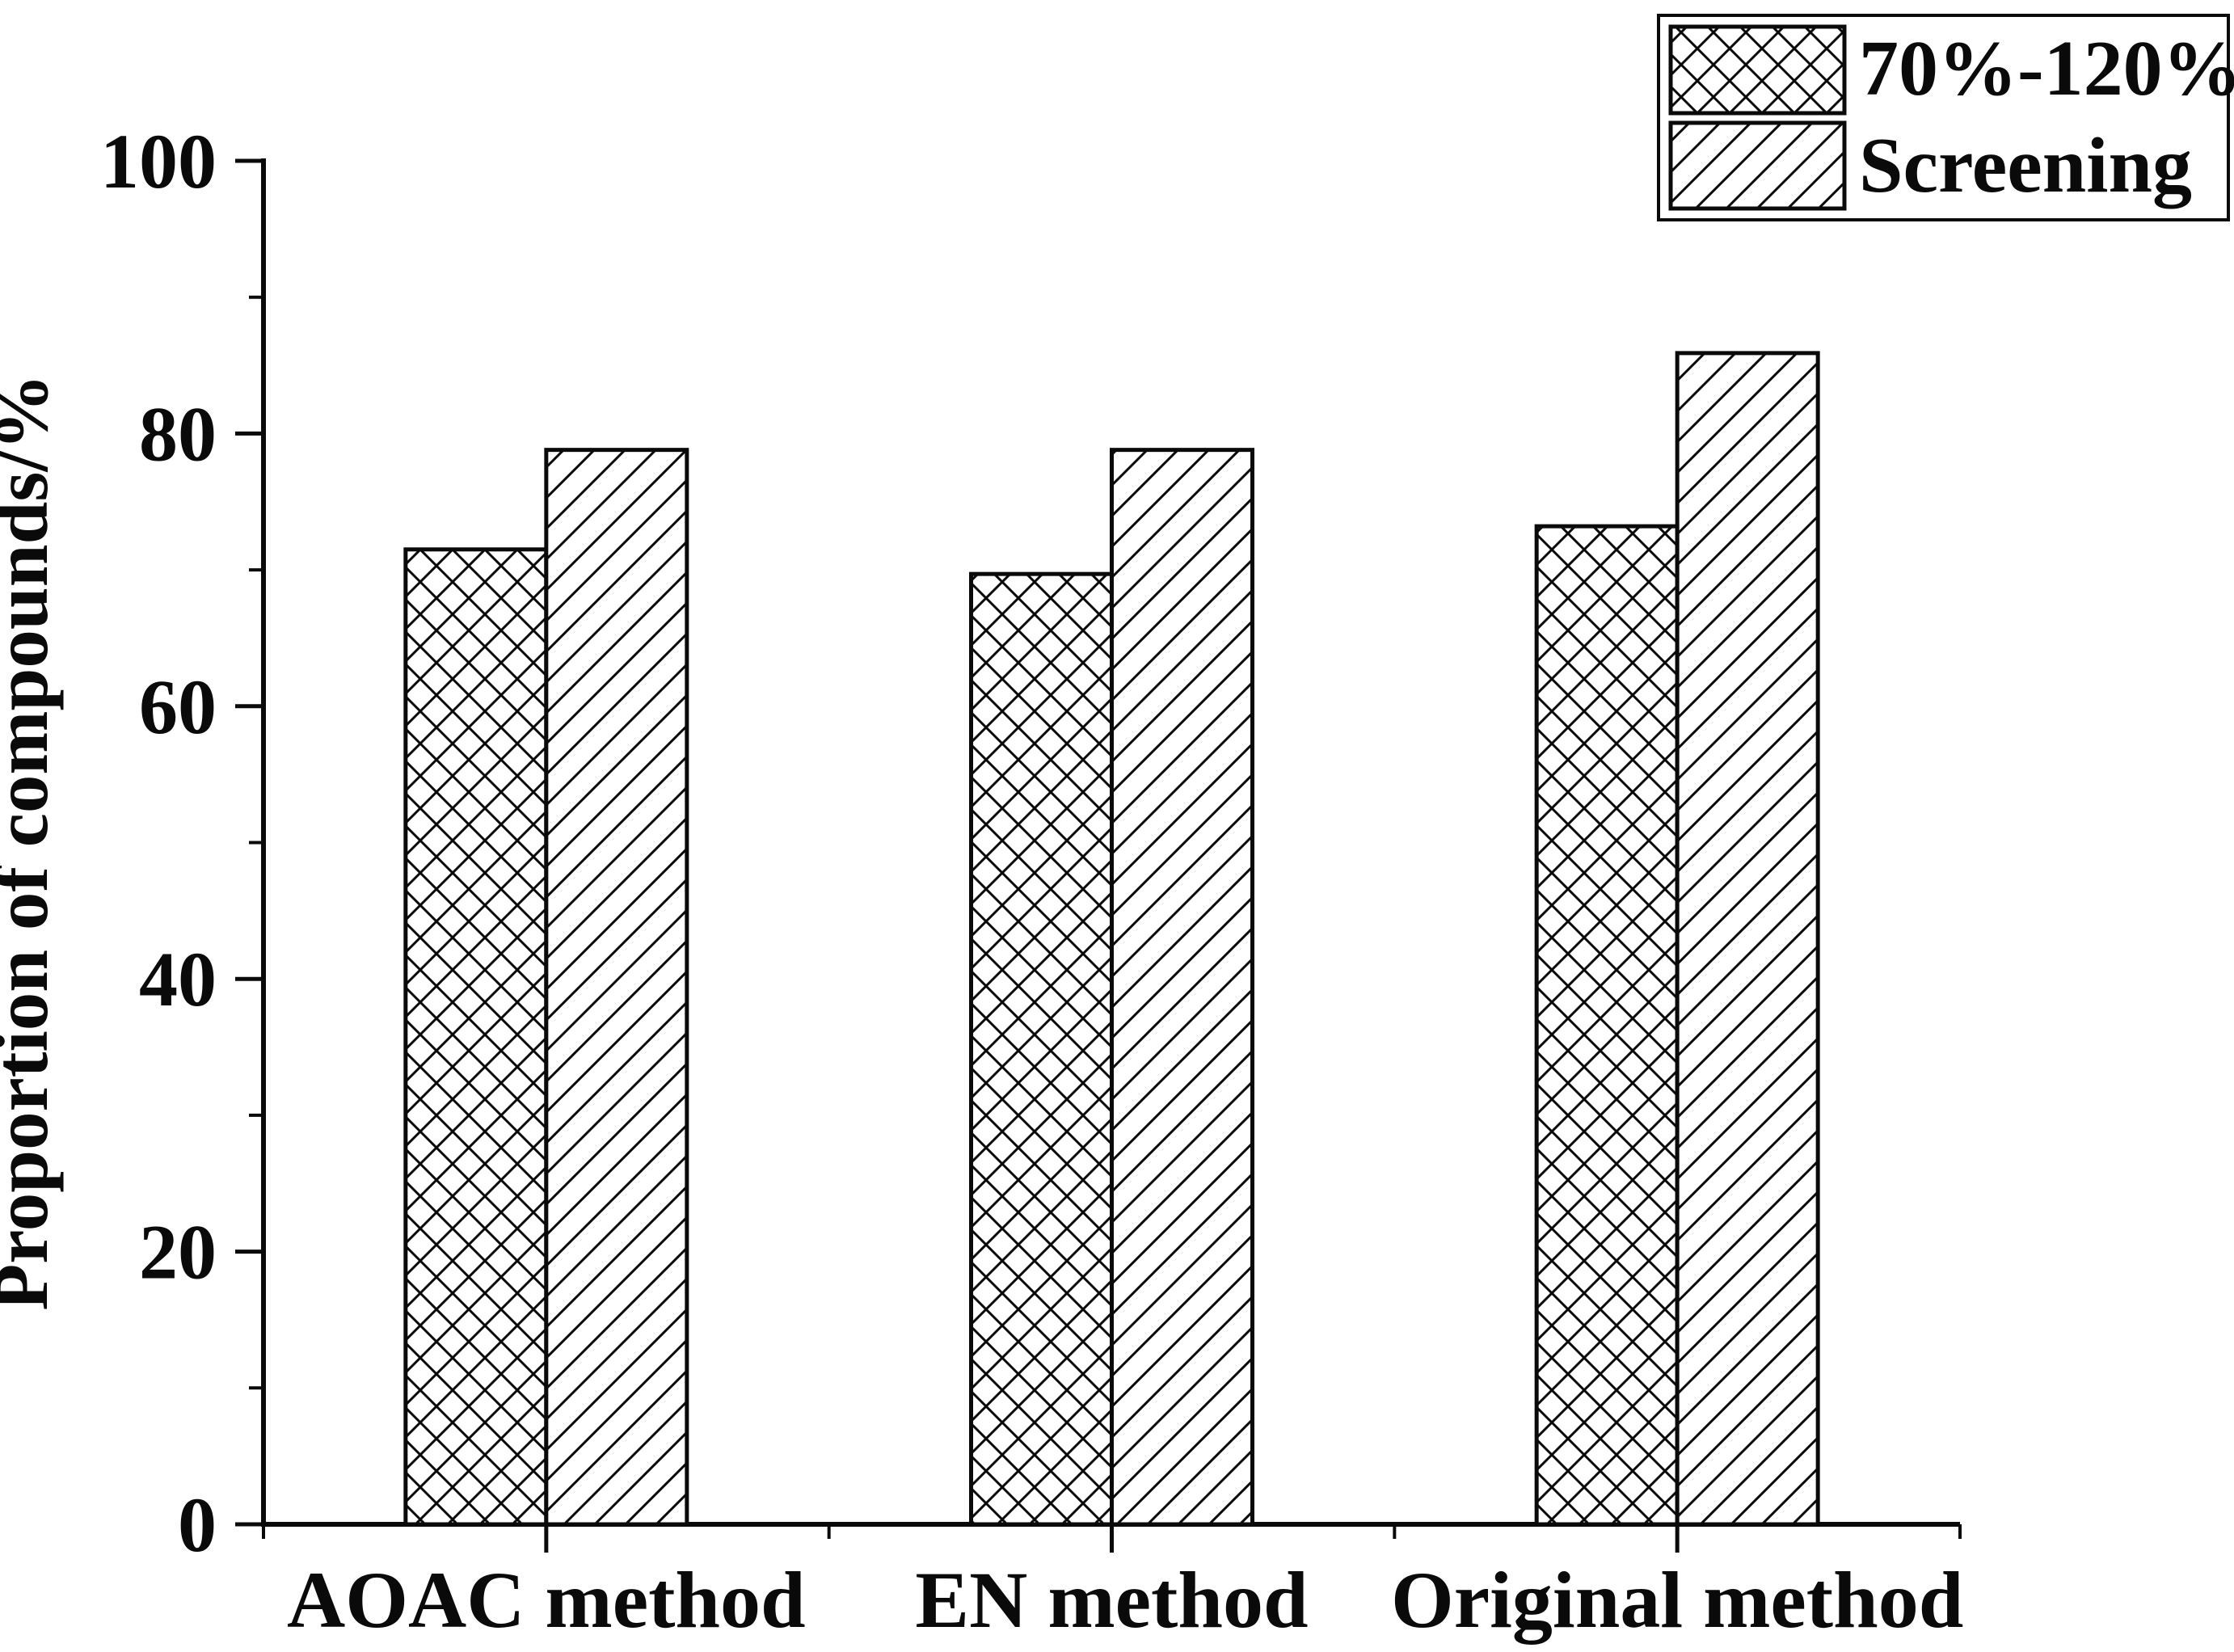  Describe the element at coordinates (1757, 70) in the screenshot. I see `legend-swatch-crosshatch` at that location.